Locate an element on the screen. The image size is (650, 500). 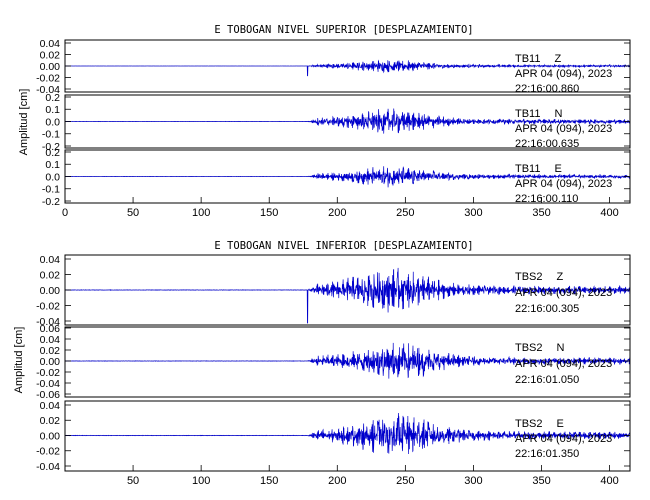
bottom-n-y-axis: 0.06 0.04 0.02 0.00 -0.02 -0.04 -0.06 is located at coordinates (333, 362).